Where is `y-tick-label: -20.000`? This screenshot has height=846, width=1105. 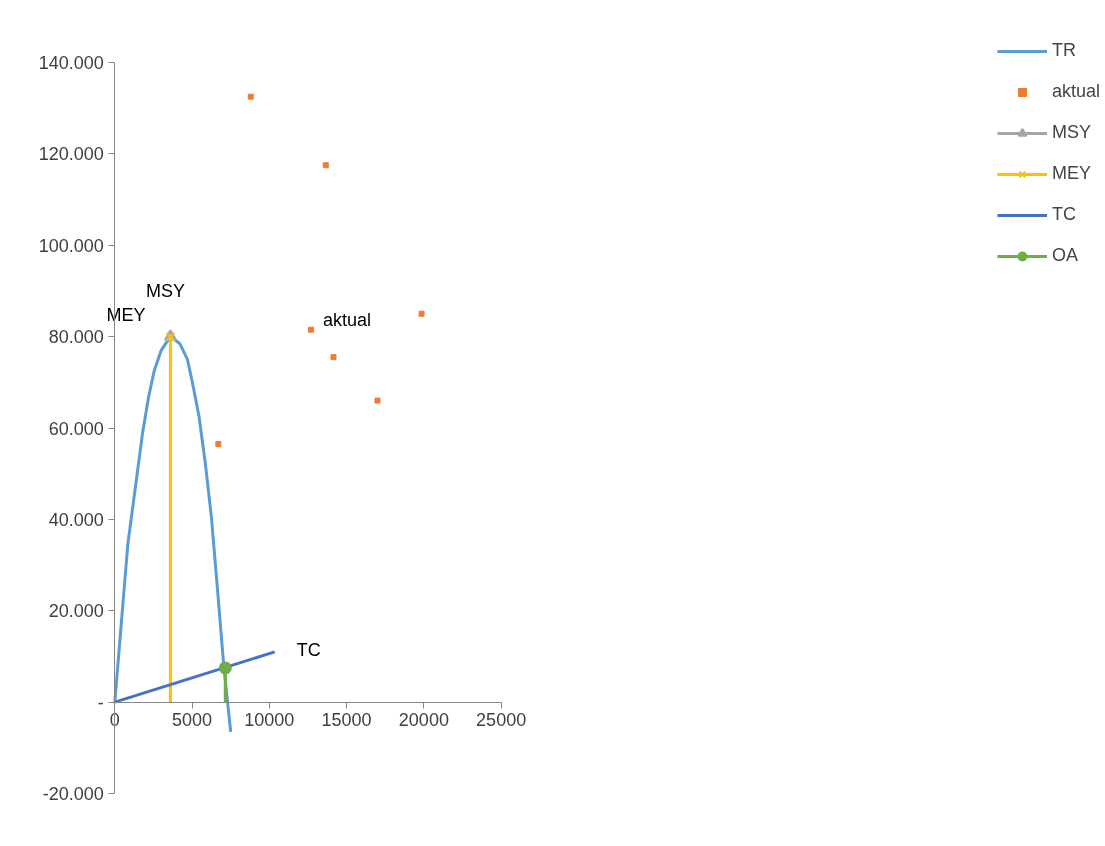
y-tick-label: -20.000 is located at coordinates (73, 794).